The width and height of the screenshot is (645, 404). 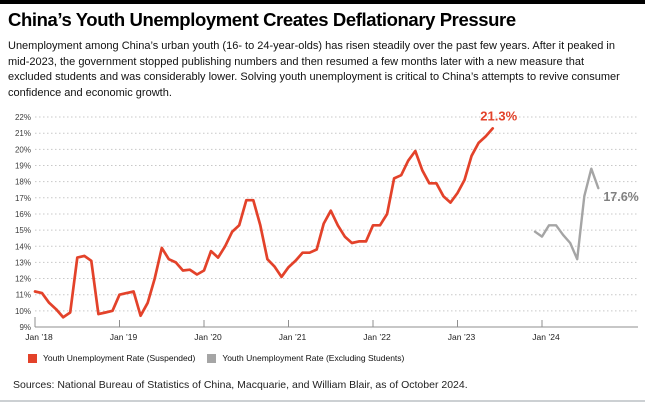 What do you see at coordinates (23, 230) in the screenshot?
I see `svg-text: 15%` at bounding box center [23, 230].